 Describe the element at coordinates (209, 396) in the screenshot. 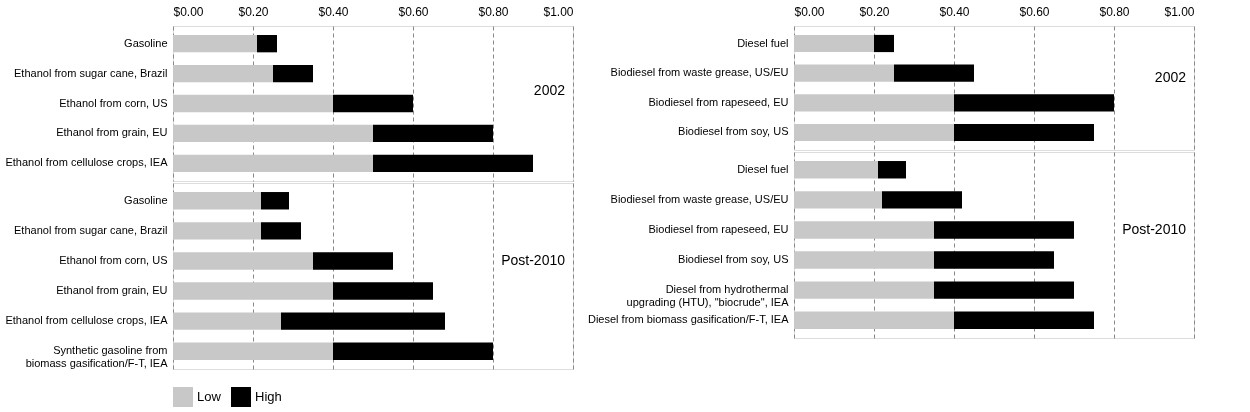

I see `legend-label: Low` at that location.